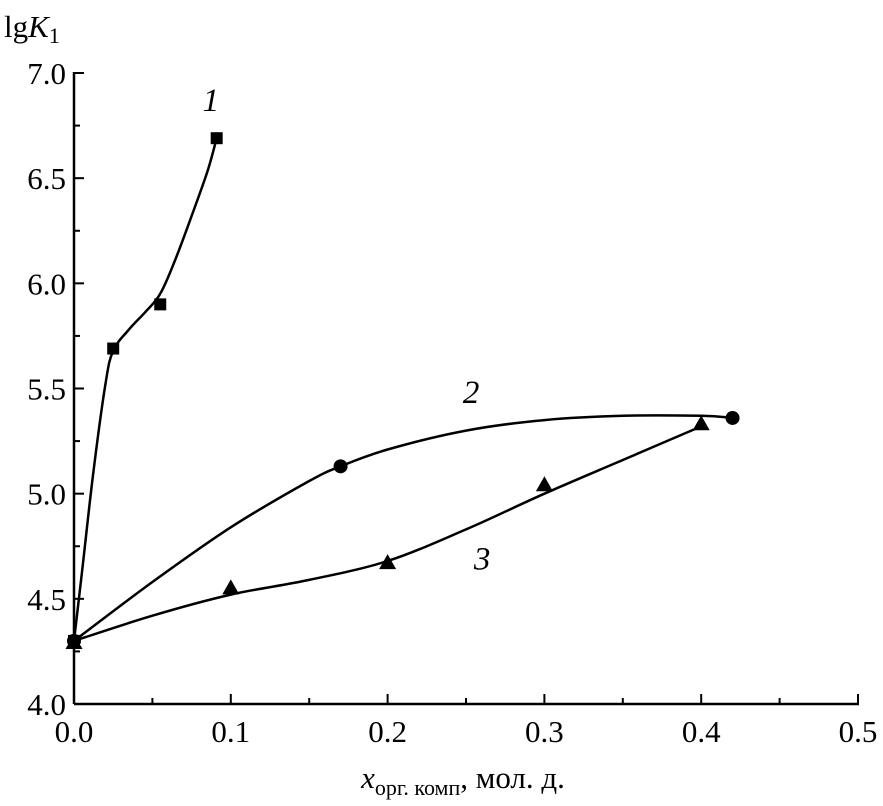 This screenshot has width=883, height=806. Describe the element at coordinates (471, 393) in the screenshot. I see `series-label-2: 2` at that location.